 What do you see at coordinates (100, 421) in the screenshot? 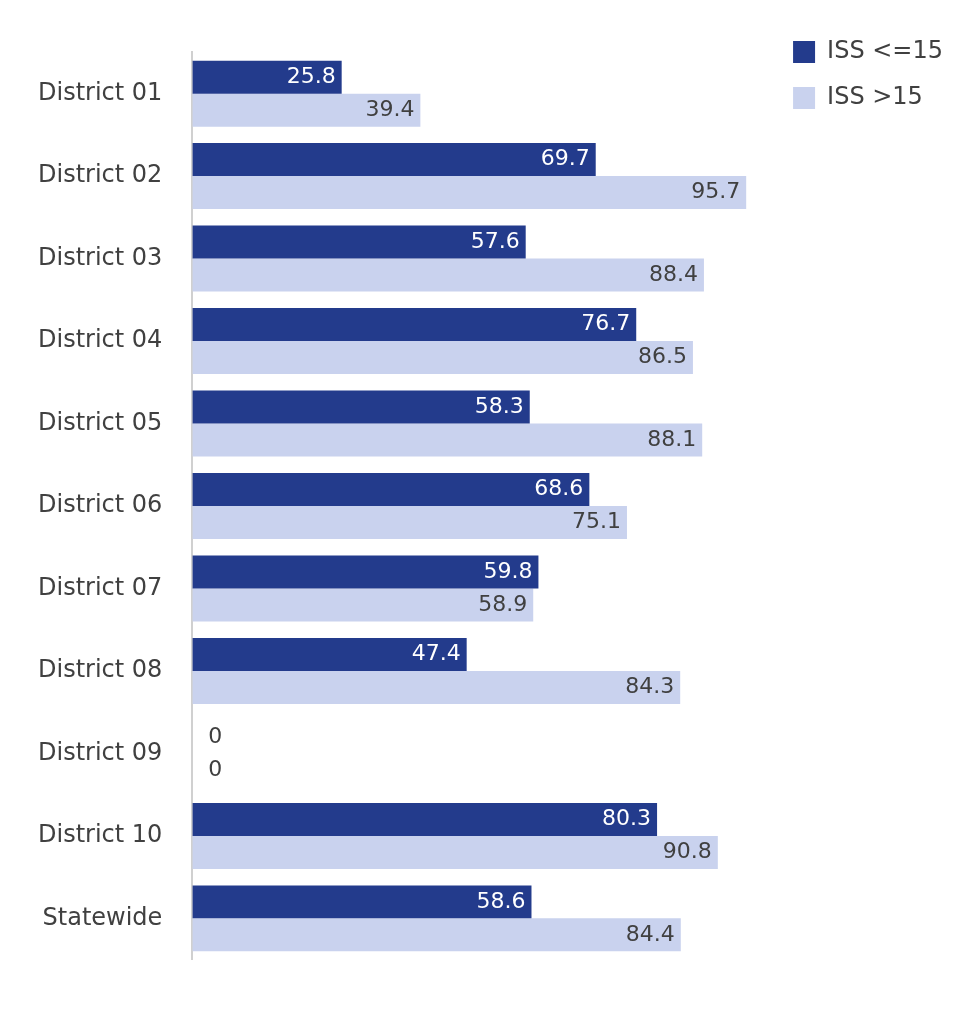
I see `y-tick-label: District 05` at bounding box center [100, 421].